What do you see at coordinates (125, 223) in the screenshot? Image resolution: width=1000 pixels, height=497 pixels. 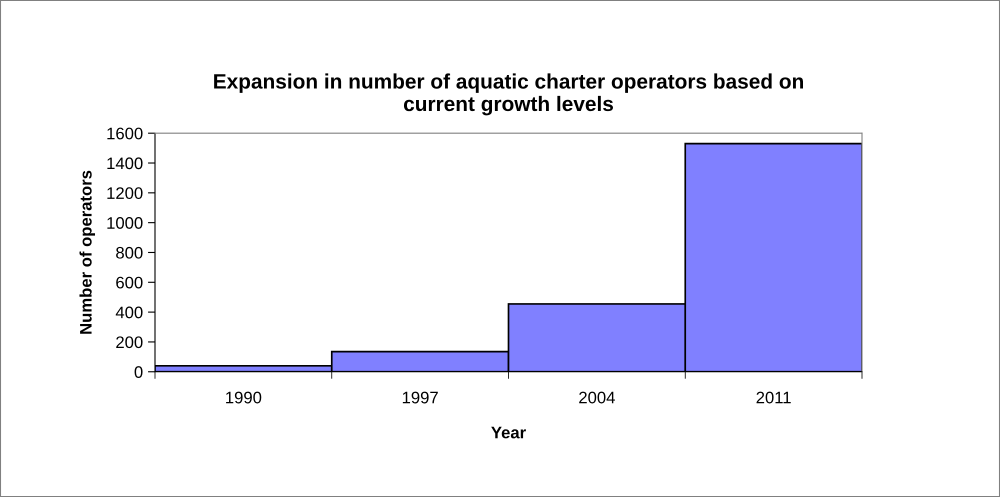 I see `y-tick-label: 1000` at bounding box center [125, 223].